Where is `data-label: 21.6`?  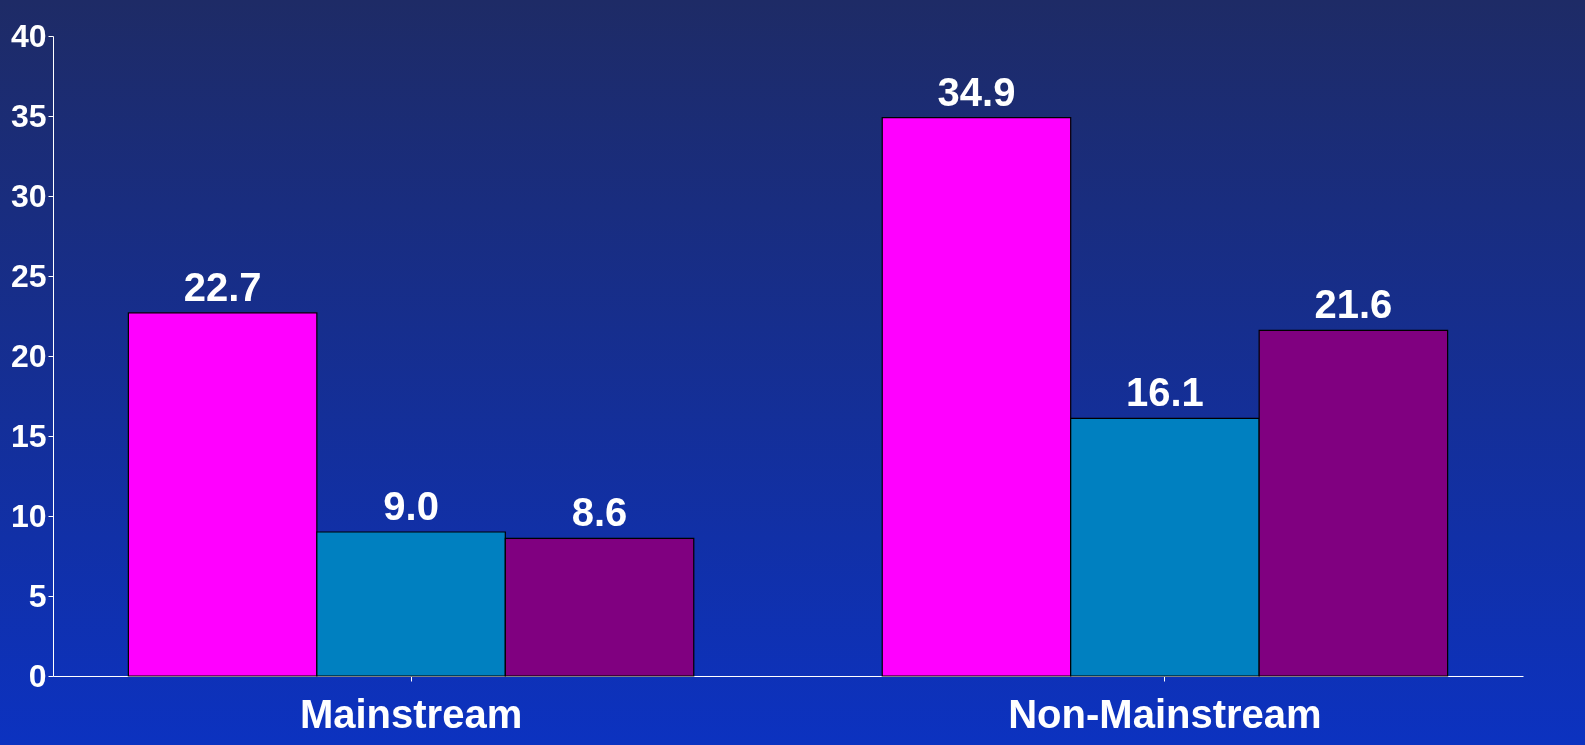 data-label: 21.6 is located at coordinates (1353, 304).